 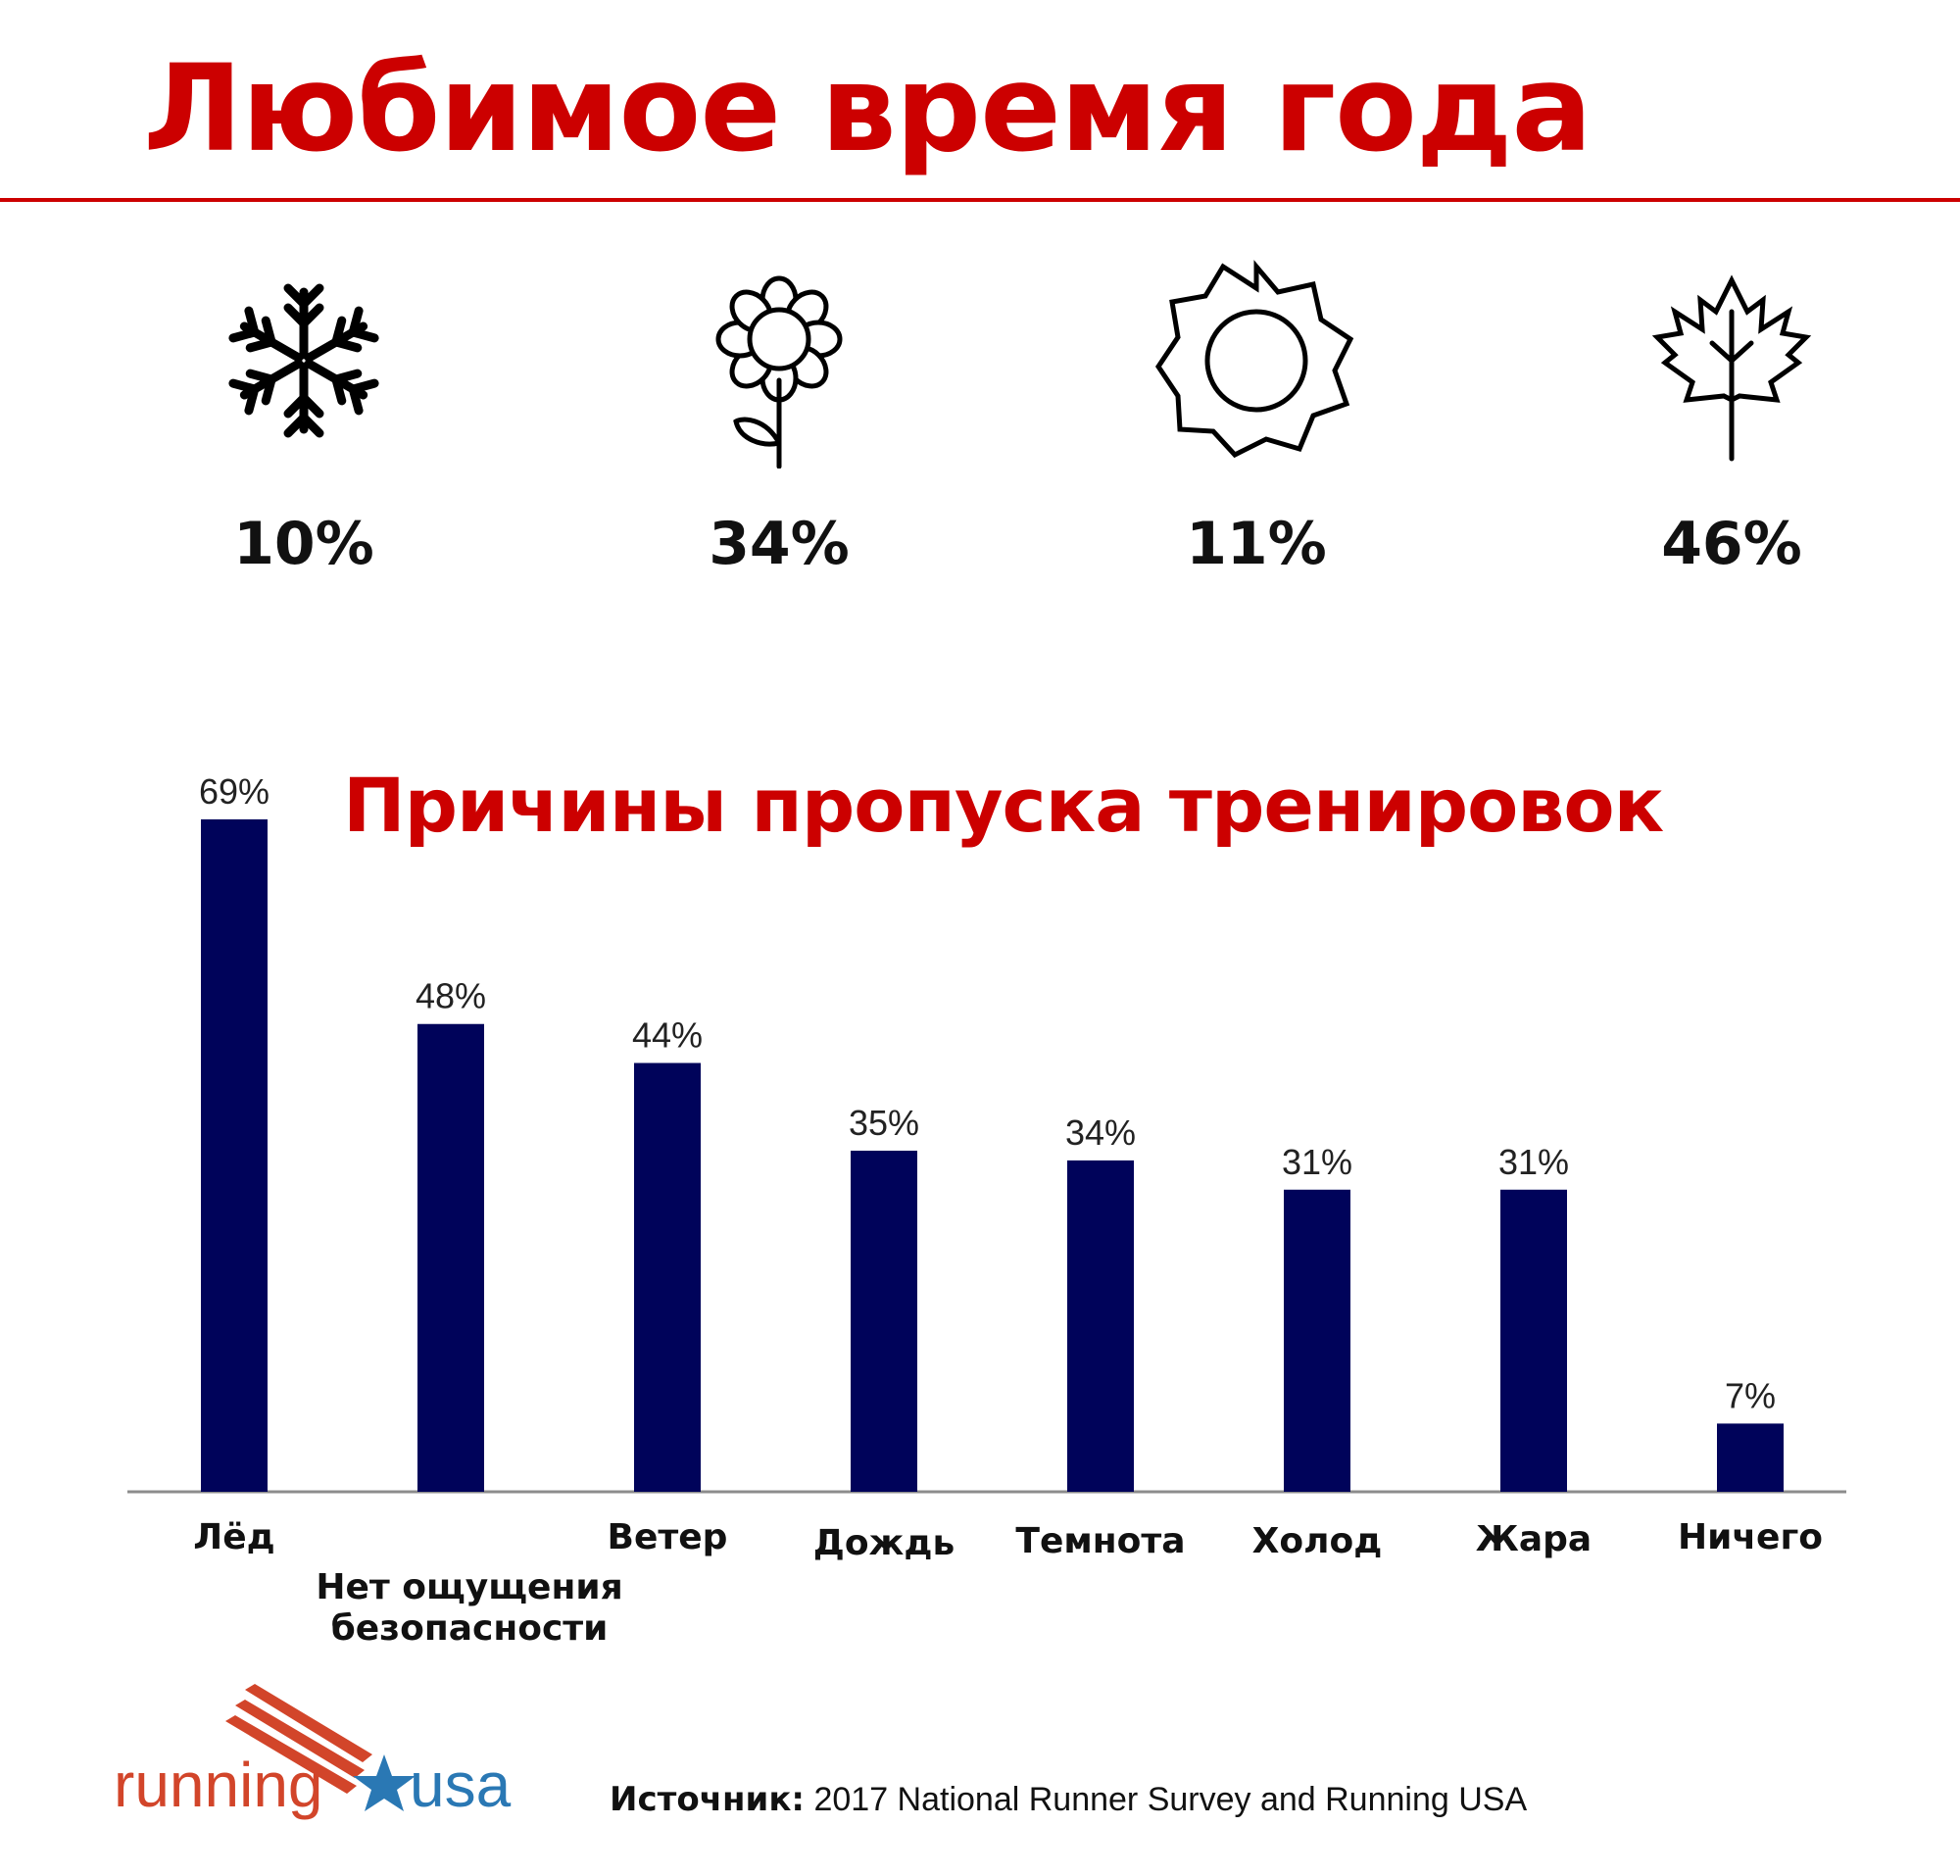 I want to click on running-usa-logo: running usa, so click(x=323, y=1758).